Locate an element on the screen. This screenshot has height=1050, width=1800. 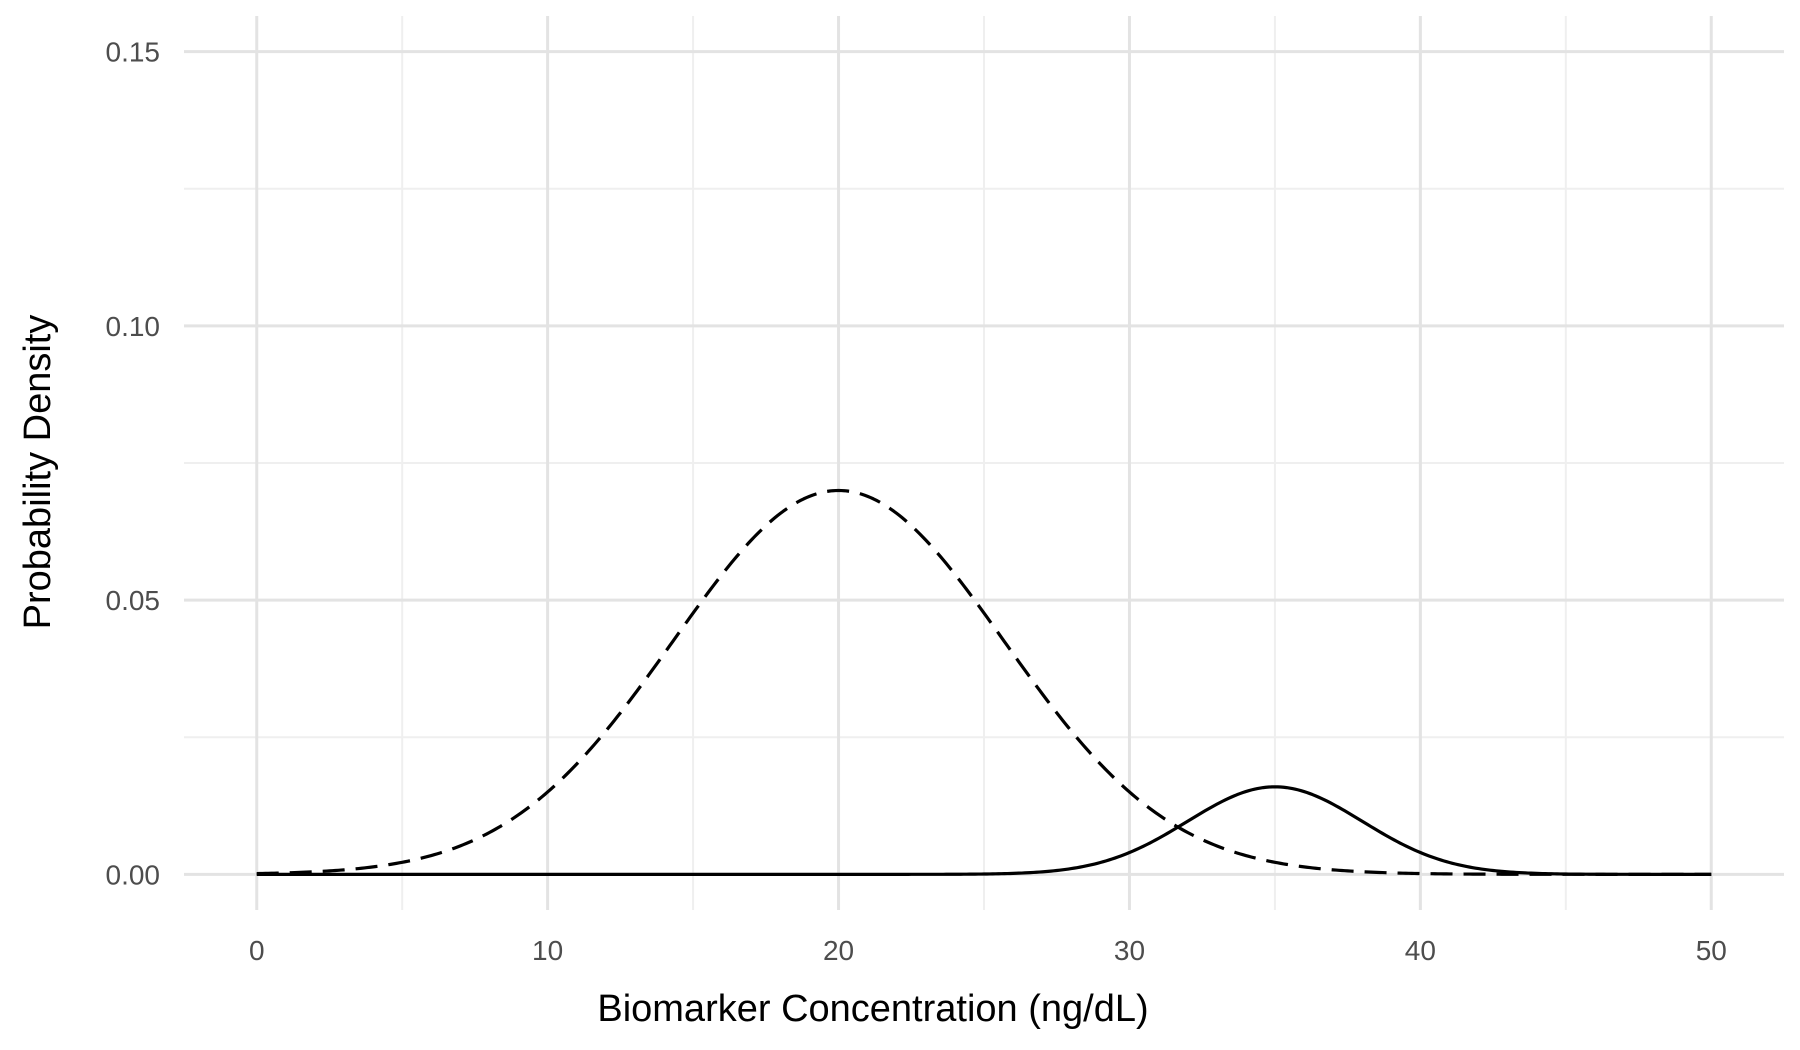
solid-density-curve is located at coordinates (984, 830).